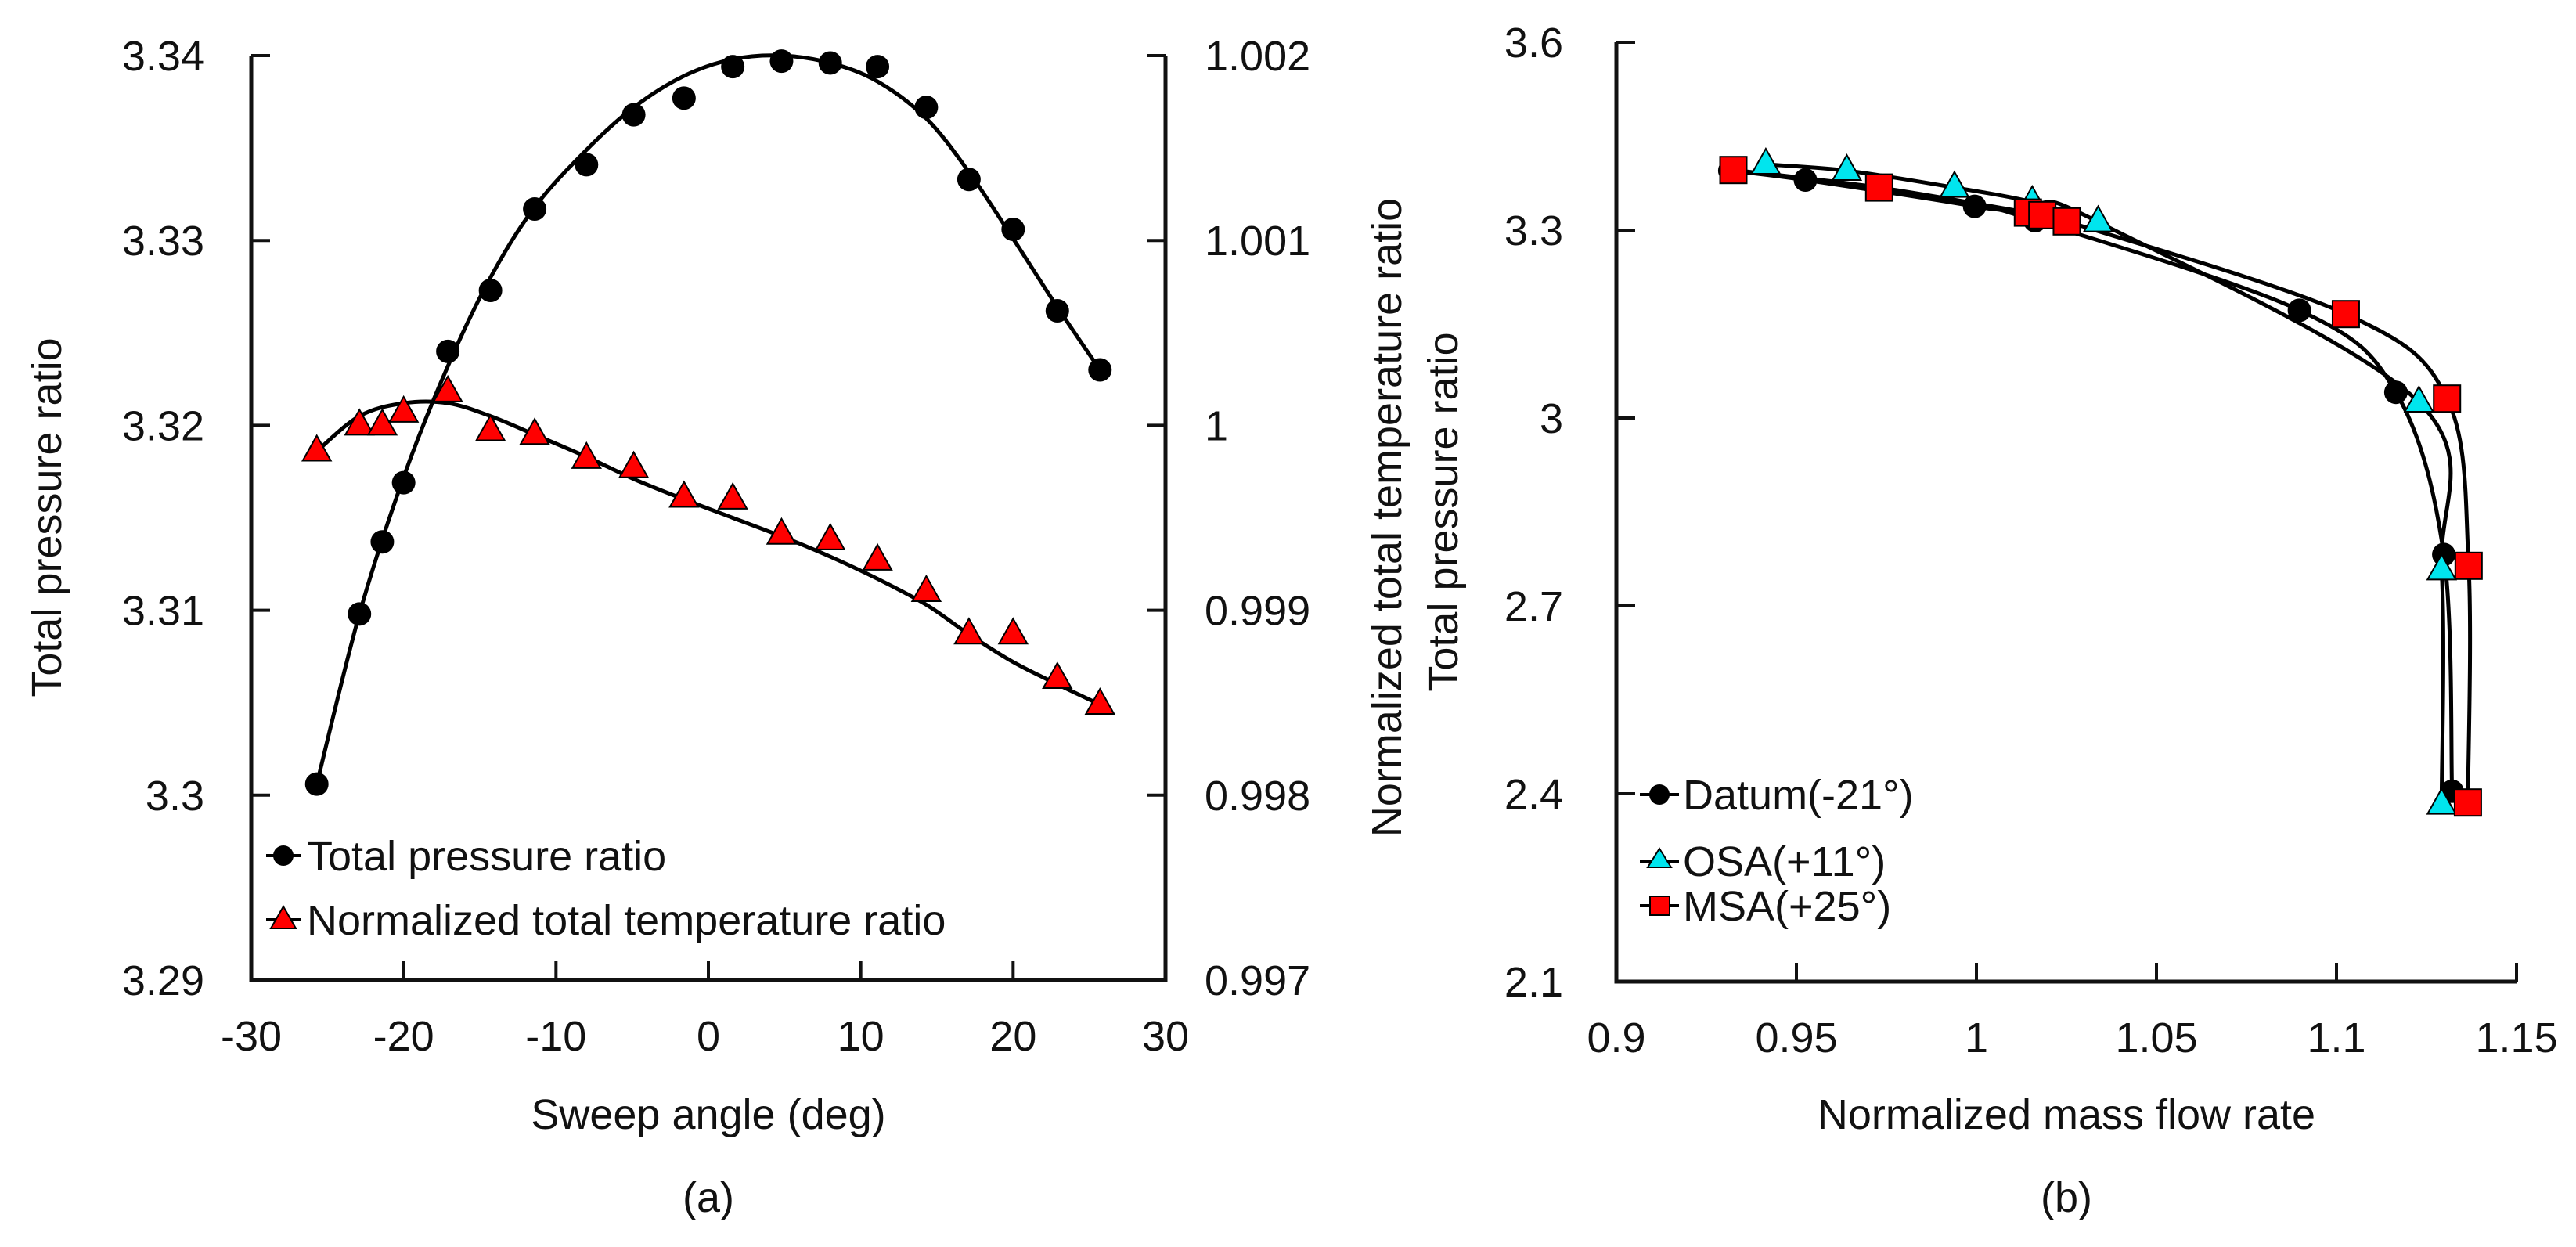 This screenshot has width=2576, height=1247. I want to click on x-tick-label: 20, so click(1012, 1036).